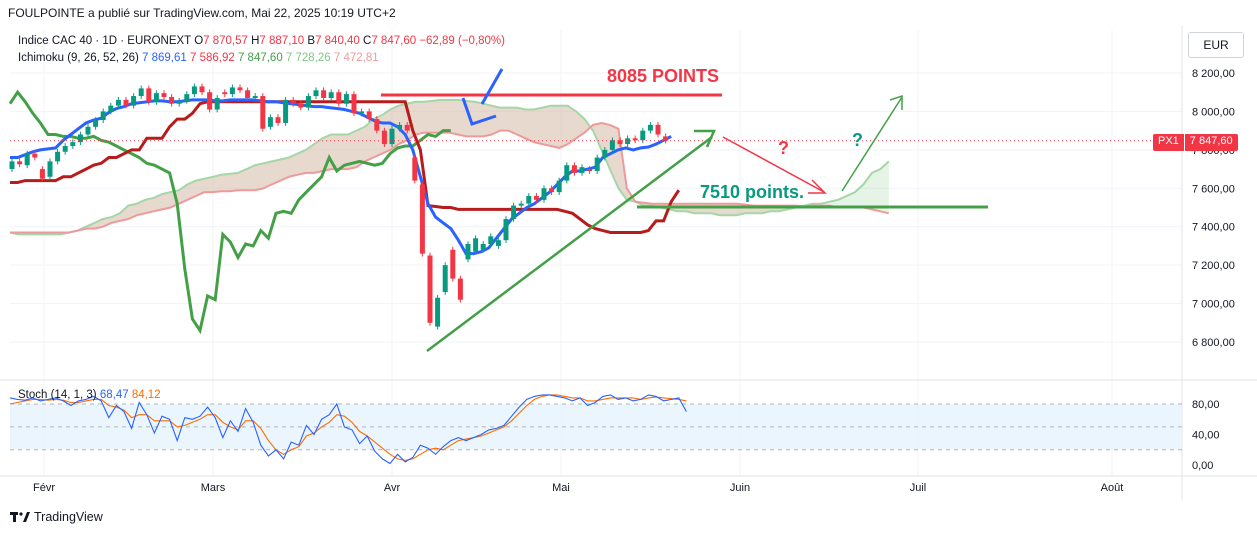 The height and width of the screenshot is (541, 1257). Describe the element at coordinates (1213, 112) in the screenshot. I see `price-tick-label: 8 000,00` at that location.